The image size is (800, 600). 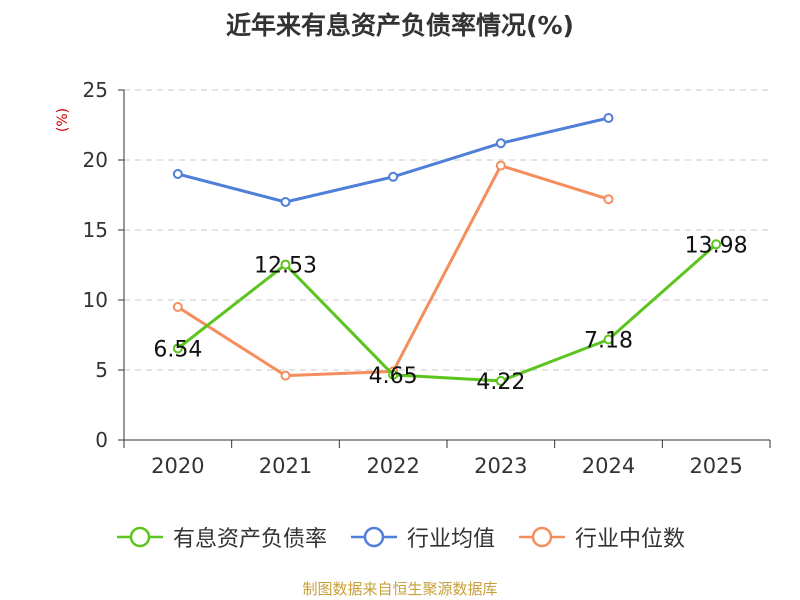 What do you see at coordinates (500, 466) in the screenshot?
I see `x-tick-label: 2023` at bounding box center [500, 466].